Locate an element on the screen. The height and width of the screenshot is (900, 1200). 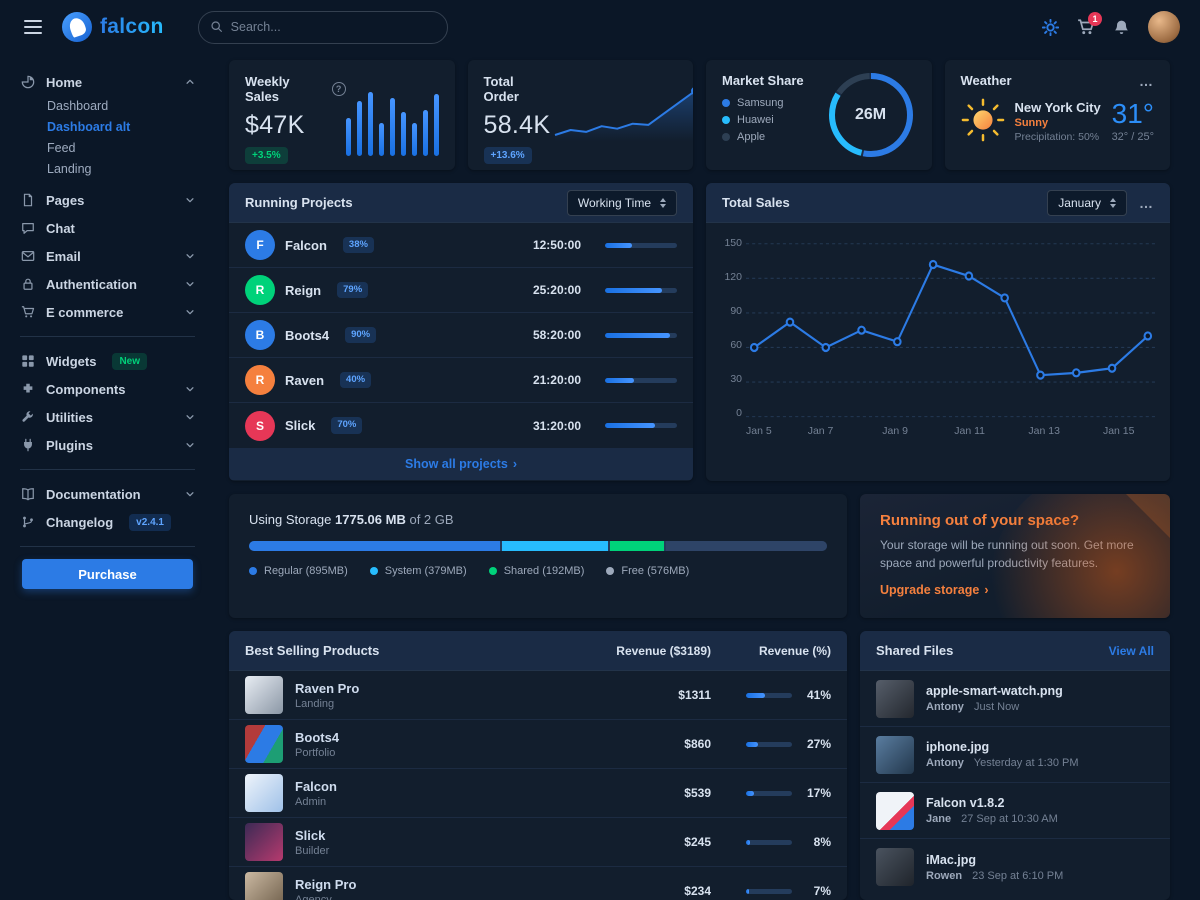
file-link: iMac.jpg is located at coordinates (951, 859).